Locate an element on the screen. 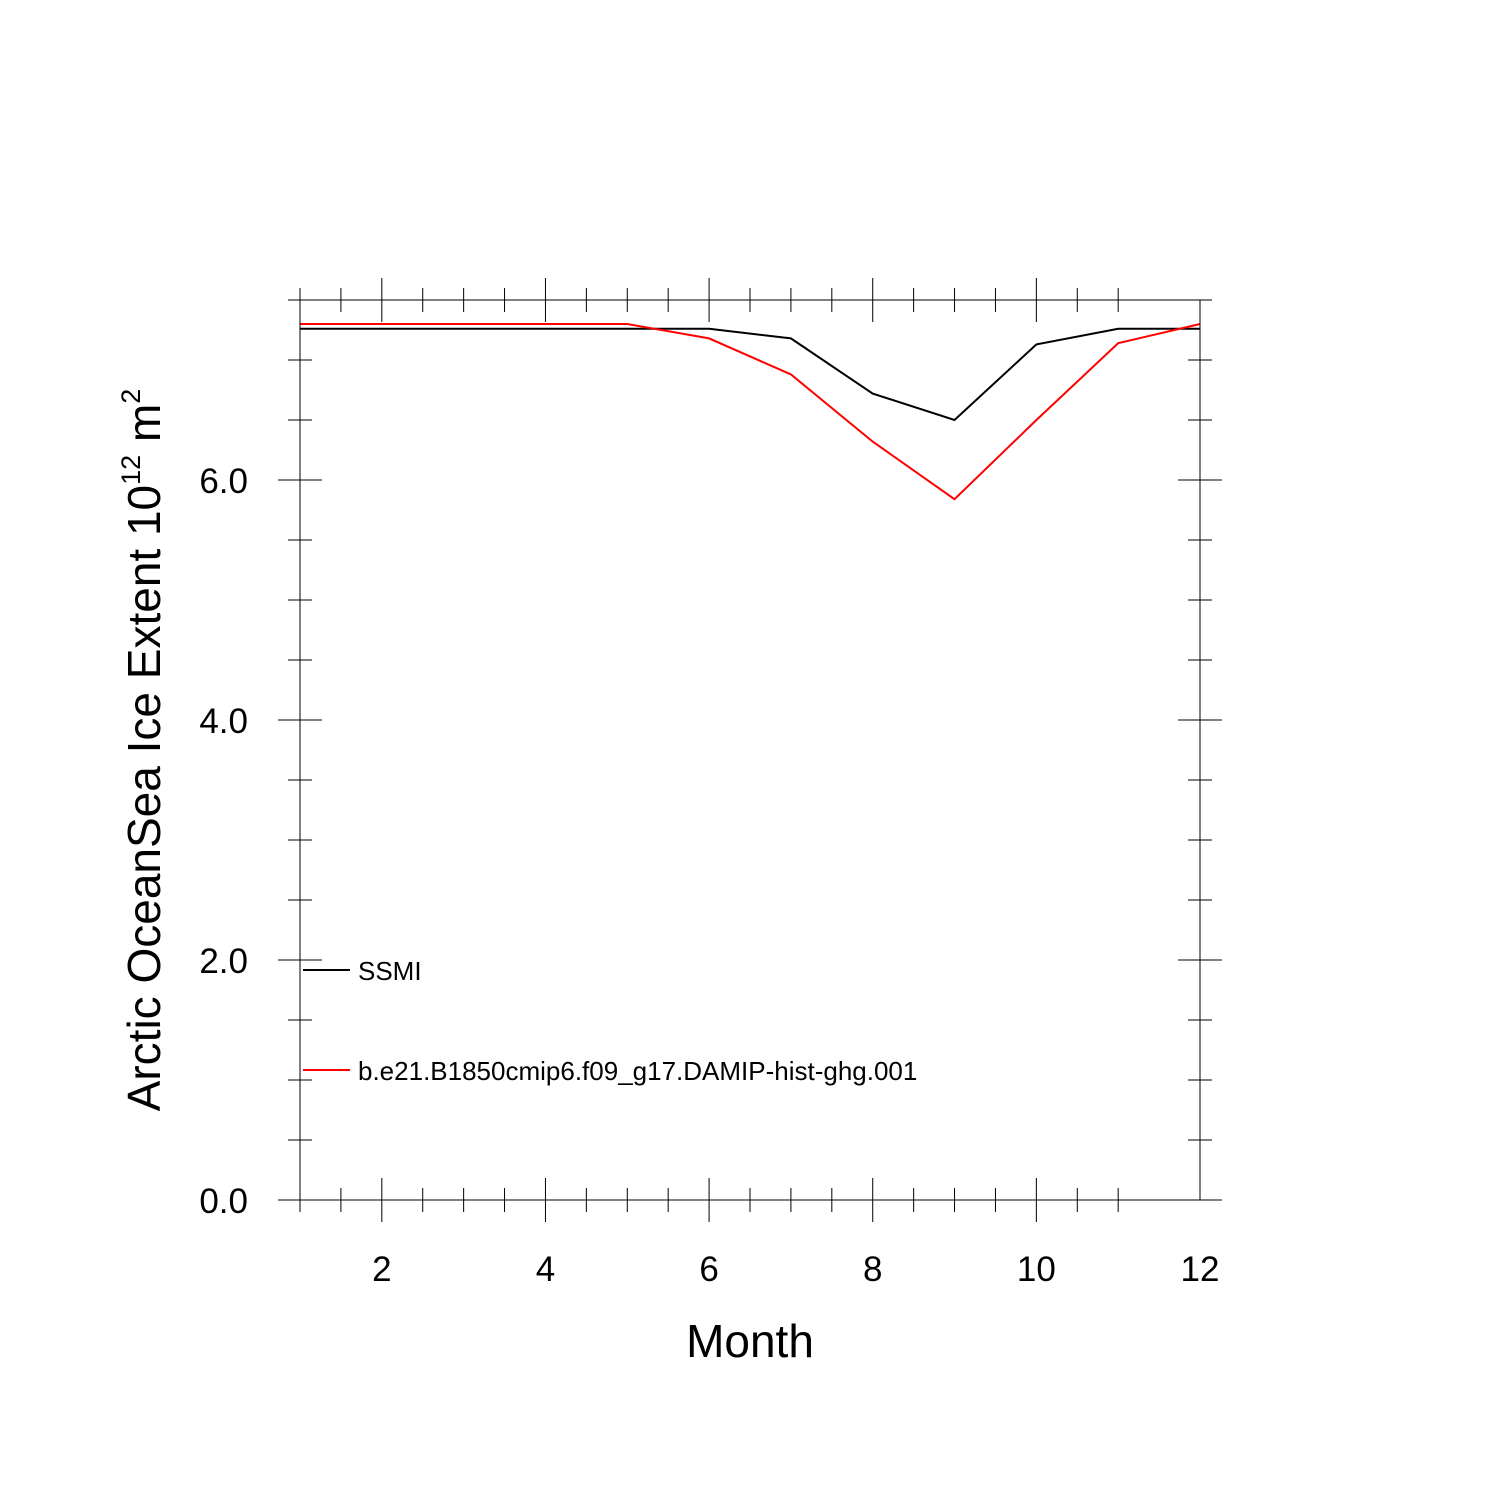 This screenshot has height=1500, width=1500. y-tick-label: 0.0 is located at coordinates (223, 1201).